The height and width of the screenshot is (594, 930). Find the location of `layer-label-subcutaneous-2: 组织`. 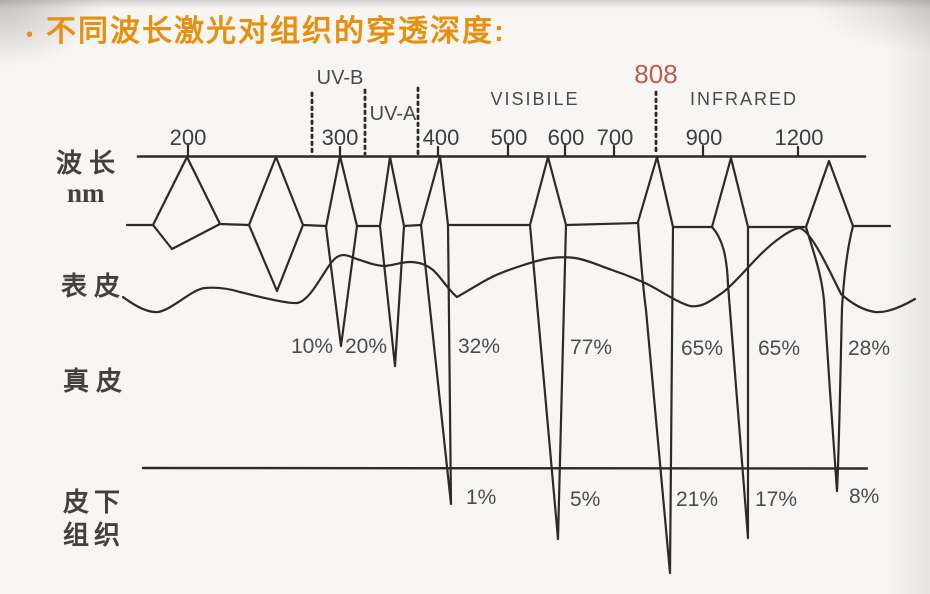

layer-label-subcutaneous-2: 组织 is located at coordinates (94, 535).